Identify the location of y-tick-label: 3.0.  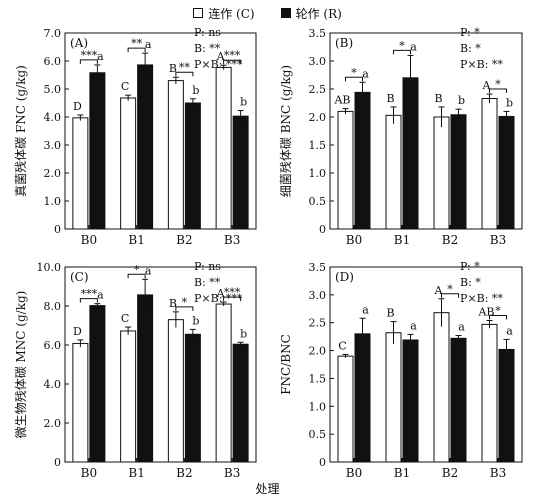
(53, 145).